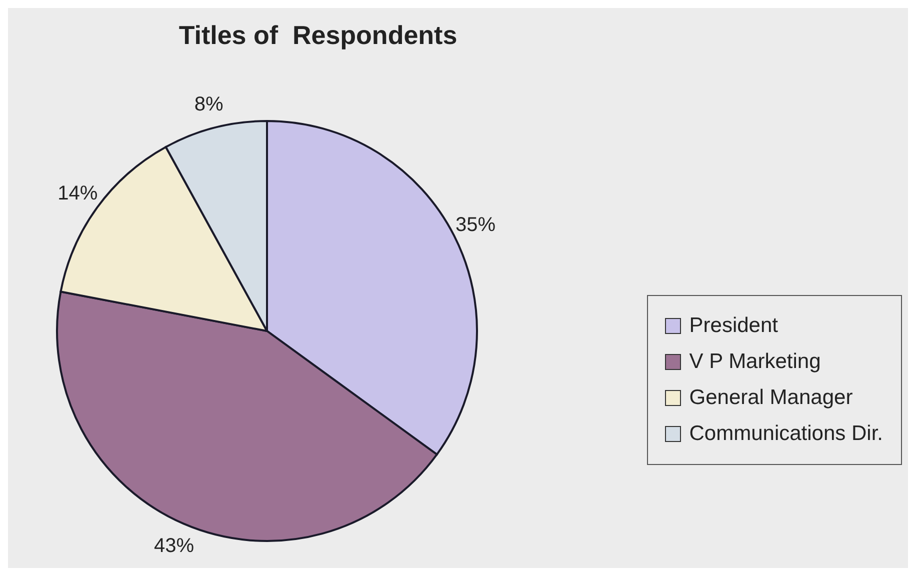 Image resolution: width=915 pixels, height=572 pixels. I want to click on data-label: 8%, so click(209, 104).